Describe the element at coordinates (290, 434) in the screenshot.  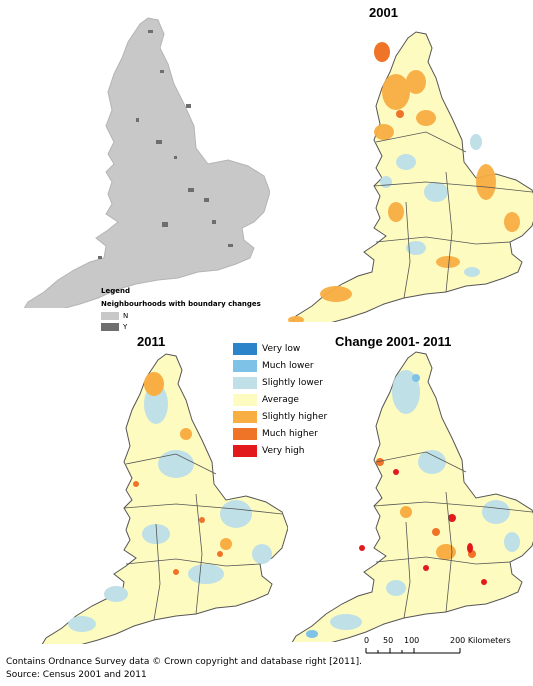
I see `legend-label: Much higher` at that location.